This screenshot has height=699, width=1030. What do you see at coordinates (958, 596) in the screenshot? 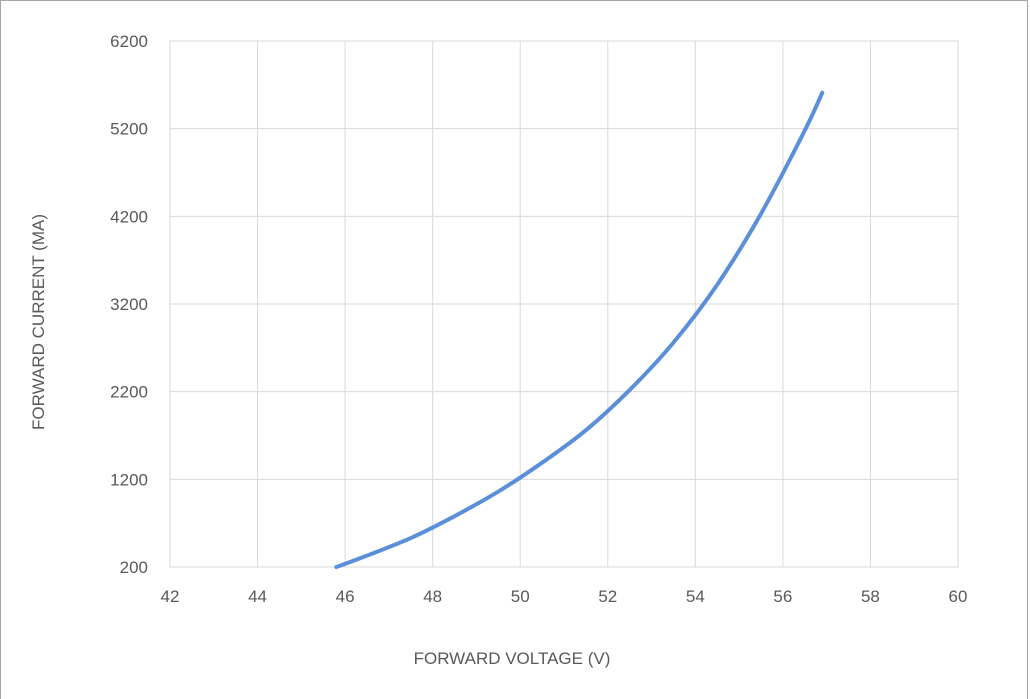
I see `x-tick-label: 60` at bounding box center [958, 596].